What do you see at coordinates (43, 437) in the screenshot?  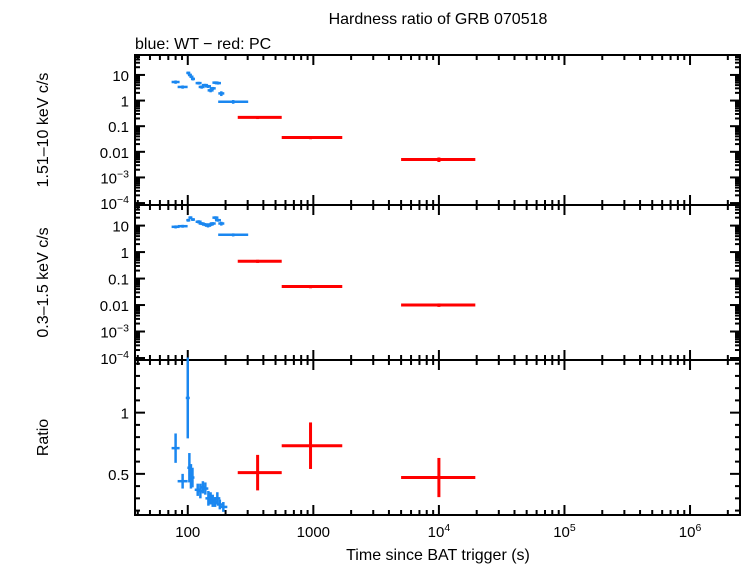 I see `y-axis-label-2: Ratio` at bounding box center [43, 437].